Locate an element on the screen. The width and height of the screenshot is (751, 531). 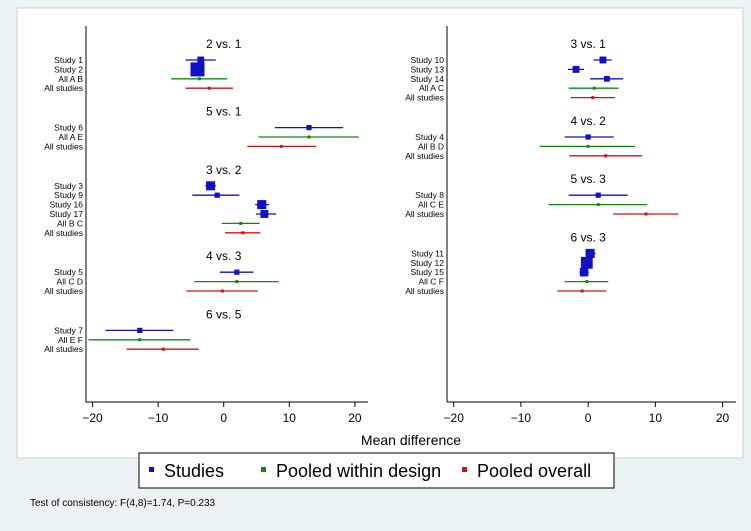
row-label: All A E is located at coordinates (70, 137).